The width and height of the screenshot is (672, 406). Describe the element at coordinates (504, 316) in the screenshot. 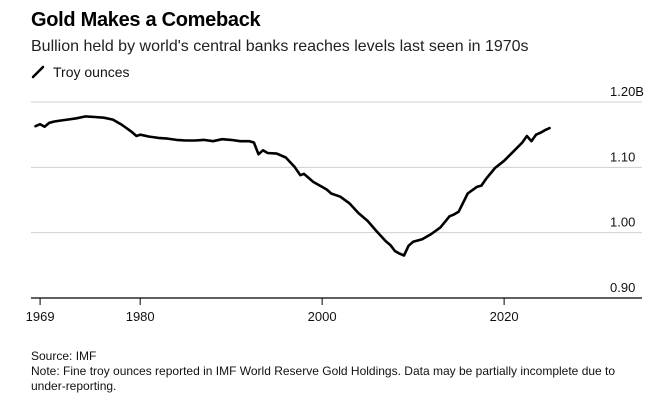

I see `x-tick-label: 2020` at that location.